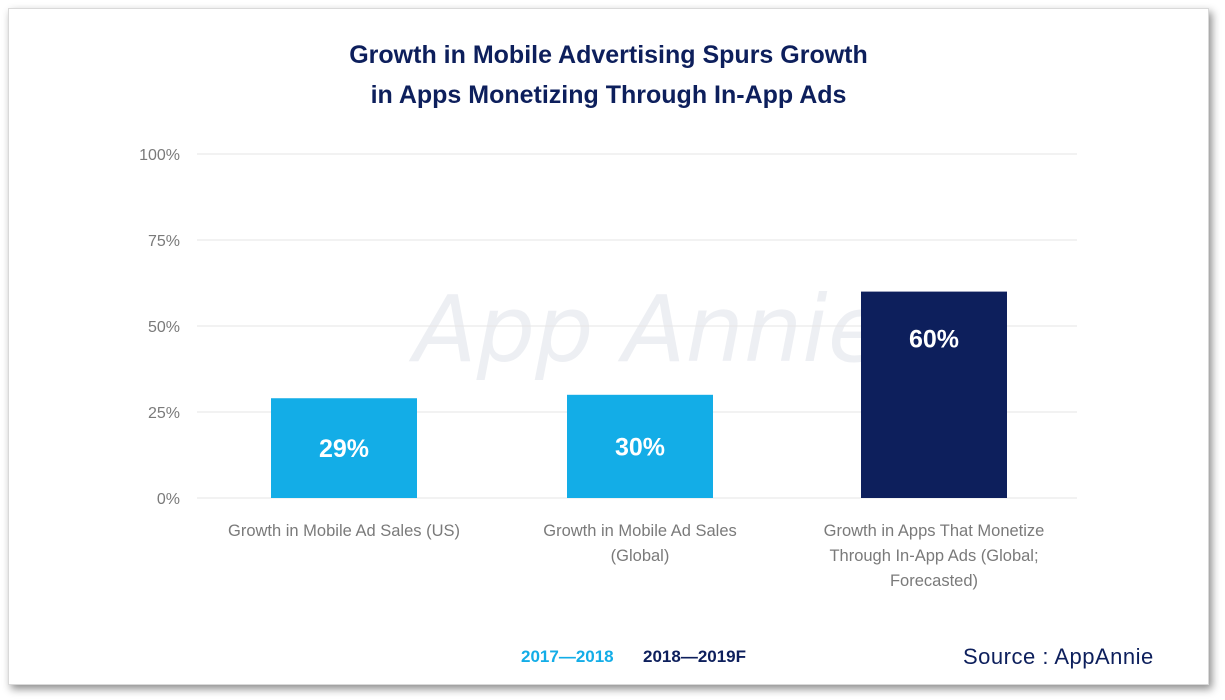  I want to click on category-label-2-line-1: Growth in Mobile Ad Sales, so click(640, 531).